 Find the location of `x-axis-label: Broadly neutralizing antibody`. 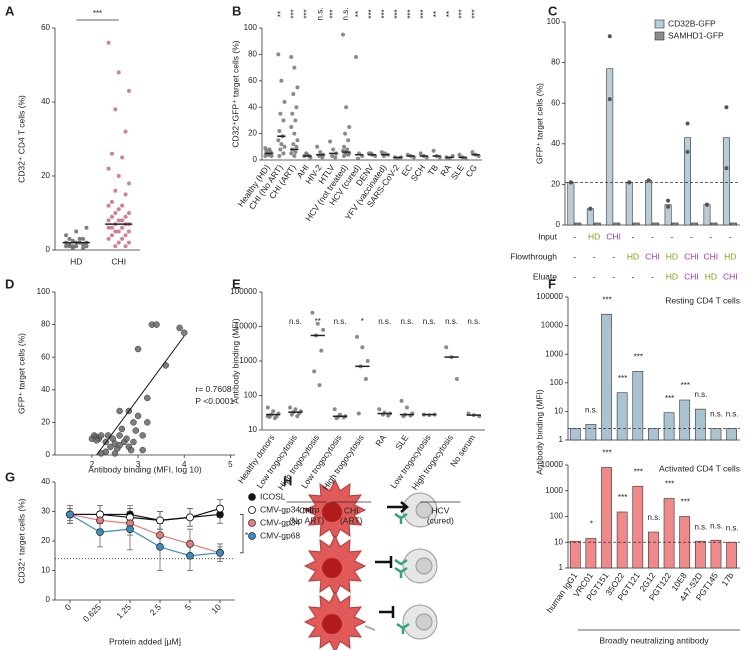

x-axis-label: Broadly neutralizing antibody is located at coordinates (654, 640).